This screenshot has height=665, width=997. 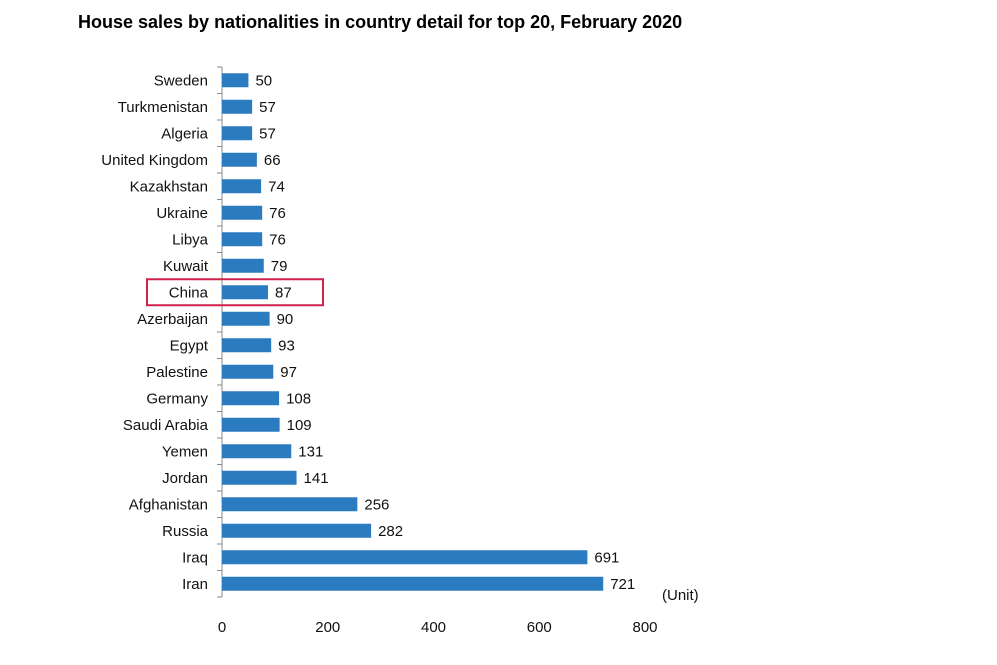 I want to click on x-tick-label: 800, so click(x=644, y=627).